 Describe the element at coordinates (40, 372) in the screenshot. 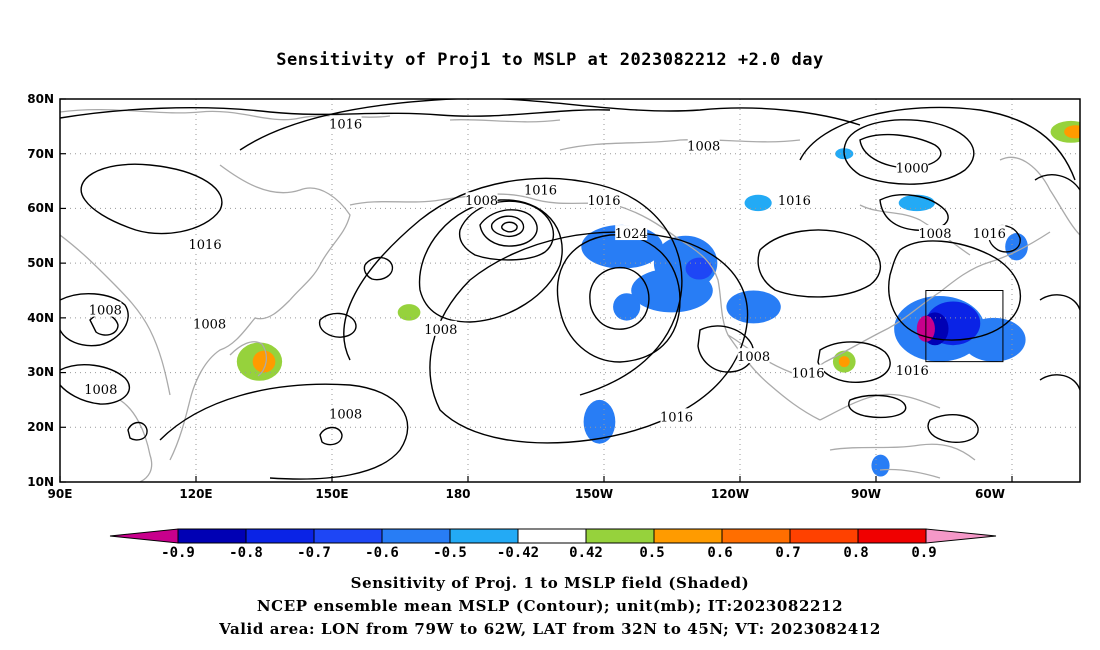

I see `lat-label: 30N` at that location.